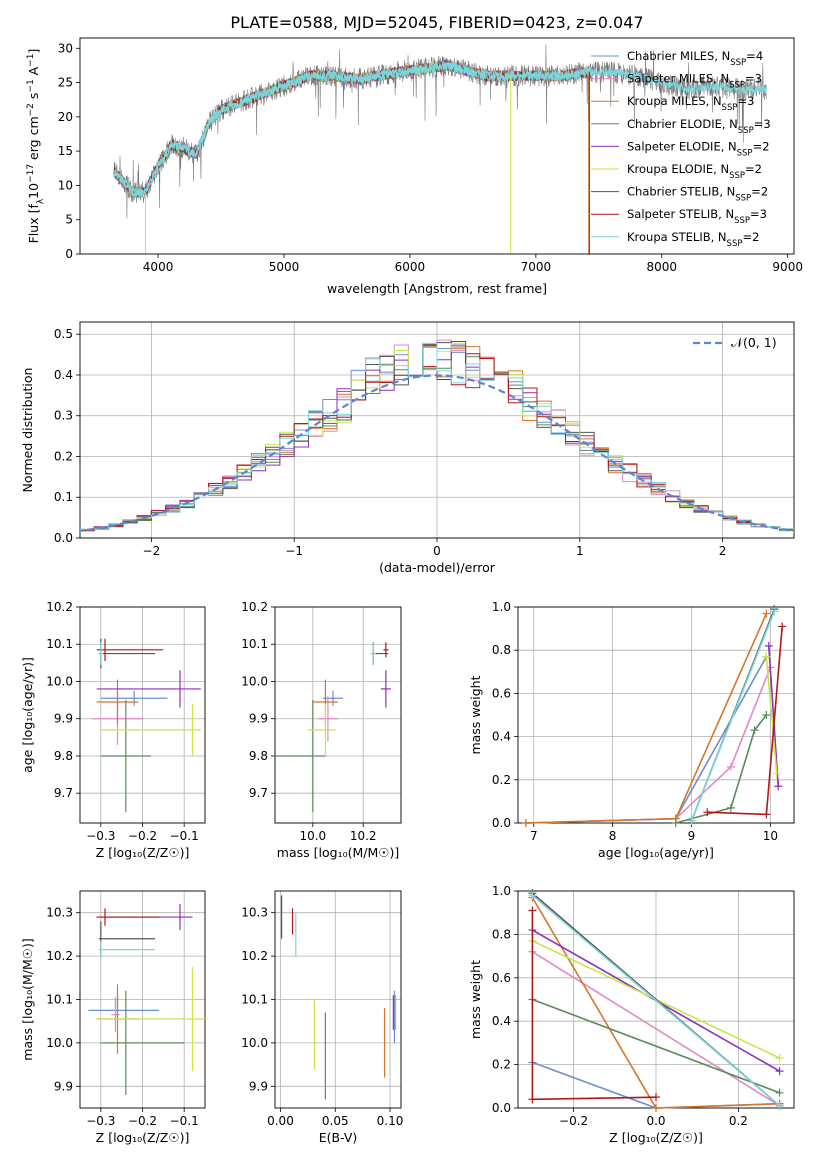 Image resolution: width=819 pixels, height=1170 pixels. I want to click on x-axis-label: E(B-V), so click(338, 1137).